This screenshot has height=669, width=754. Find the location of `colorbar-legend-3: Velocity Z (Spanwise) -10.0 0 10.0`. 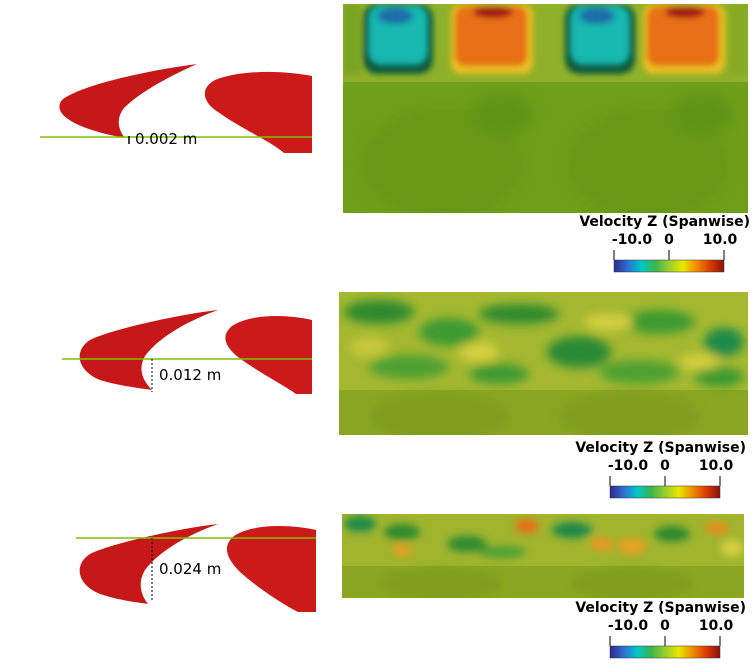

colorbar-legend-3: Velocity Z (Spanwise) -10.0 0 10.0 is located at coordinates (646, 631).